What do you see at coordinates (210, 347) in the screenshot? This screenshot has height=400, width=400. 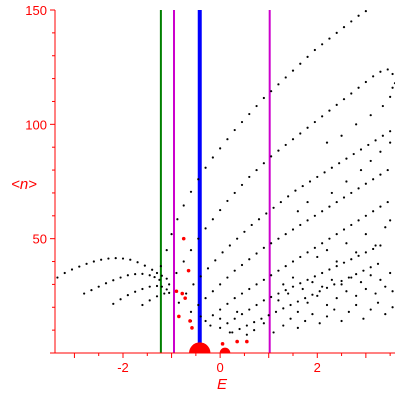 I see `blobs` at bounding box center [210, 347].